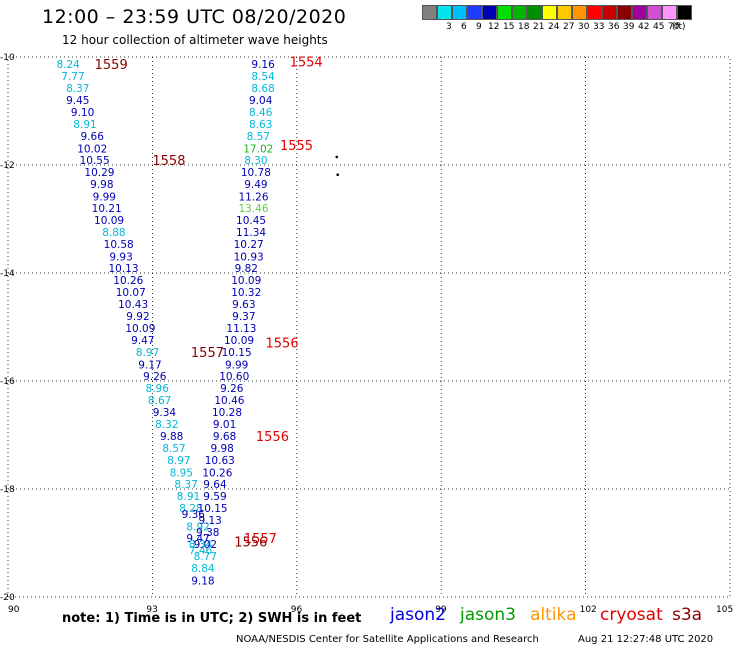 The image size is (740, 650). I want to click on wave-height-value: 9.49, so click(255, 185).